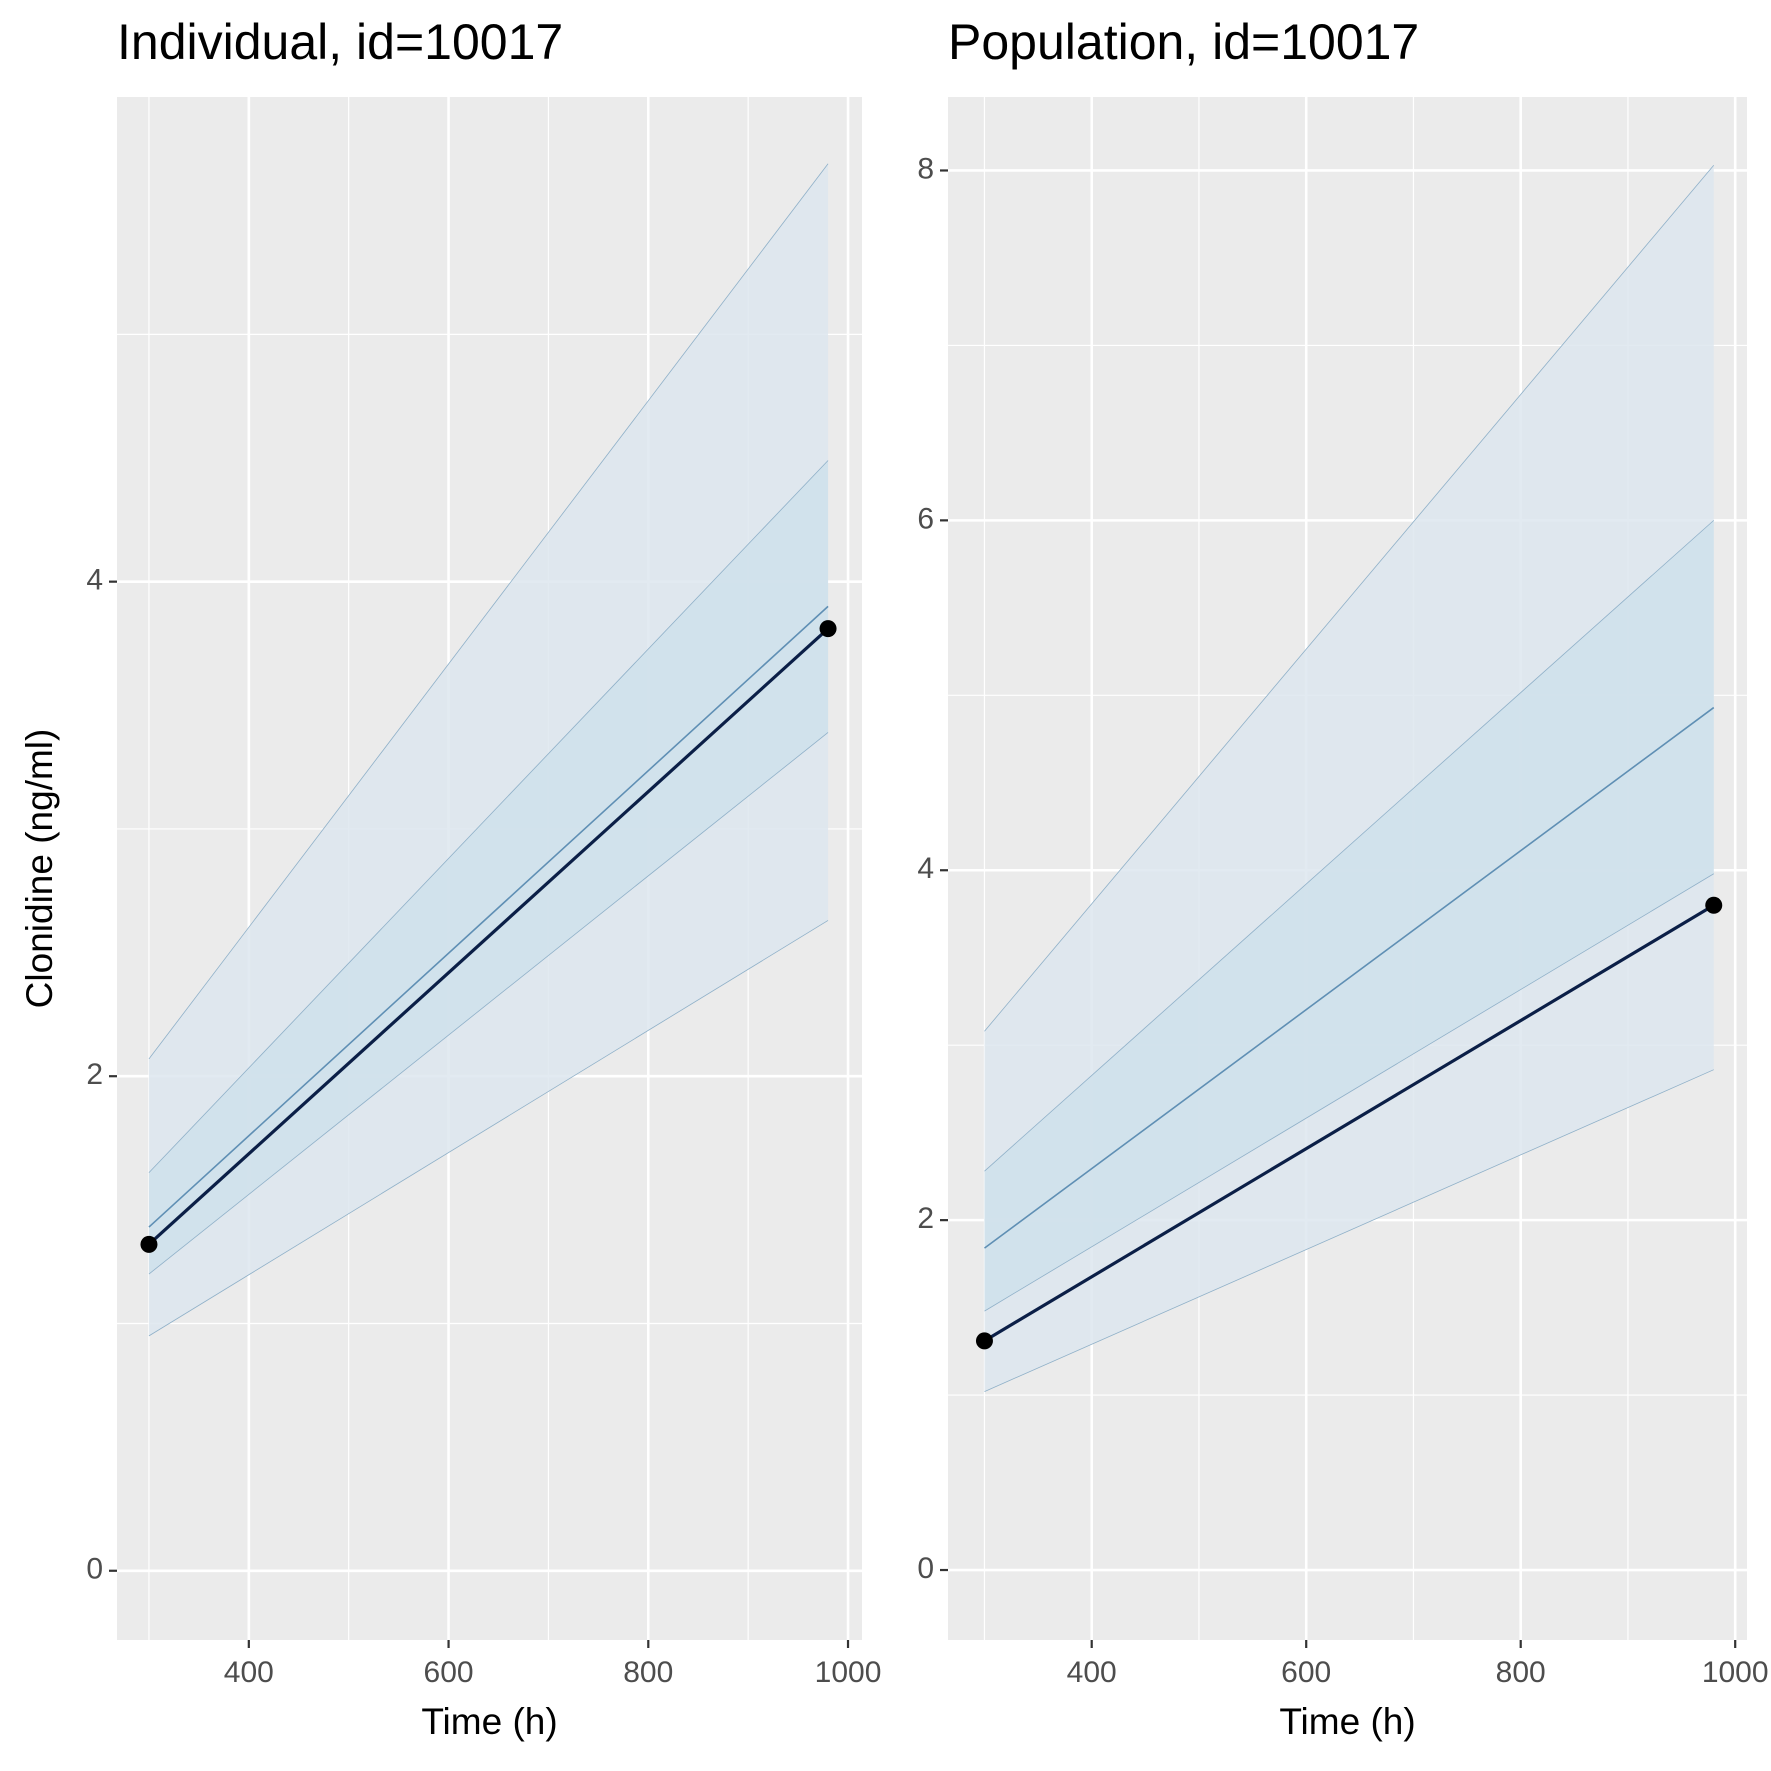 This screenshot has height=1771, width=1771. I want to click on panel-title: Population, id=10017, so click(1183, 42).